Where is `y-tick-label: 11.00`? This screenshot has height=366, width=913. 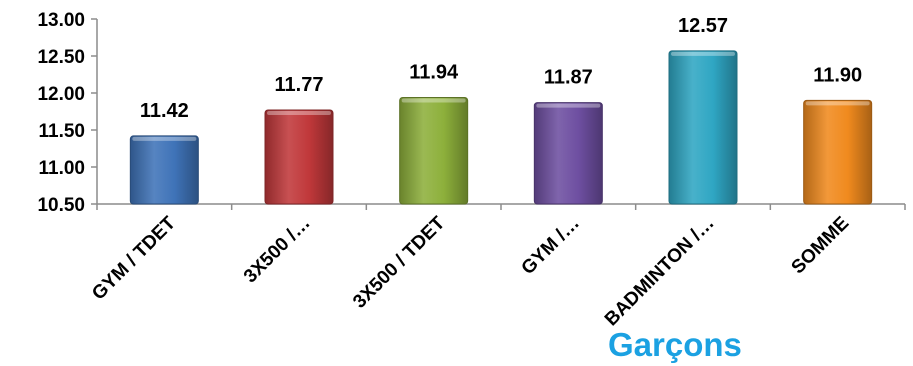
y-tick-label: 11.00 is located at coordinates (62, 168).